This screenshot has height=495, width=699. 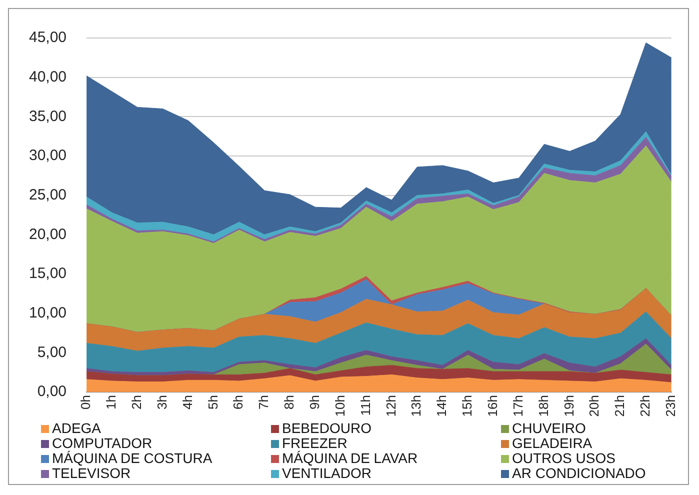 I want to click on legend-label: OUTROS USOS, so click(x=564, y=458).